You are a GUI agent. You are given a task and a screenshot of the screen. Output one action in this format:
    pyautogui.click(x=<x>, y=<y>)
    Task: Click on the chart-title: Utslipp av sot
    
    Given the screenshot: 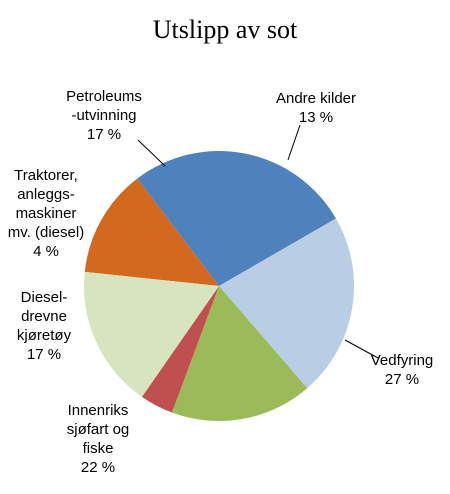 What is the action you would take?
    pyautogui.click(x=225, y=29)
    